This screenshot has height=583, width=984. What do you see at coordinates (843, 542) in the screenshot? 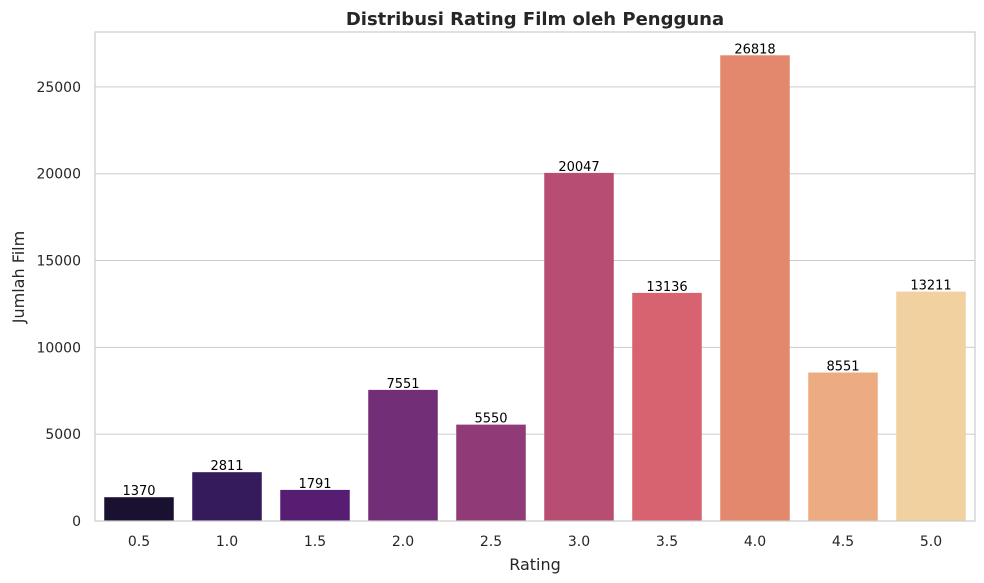
I see `x-tick-label: 4.5` at bounding box center [843, 542].